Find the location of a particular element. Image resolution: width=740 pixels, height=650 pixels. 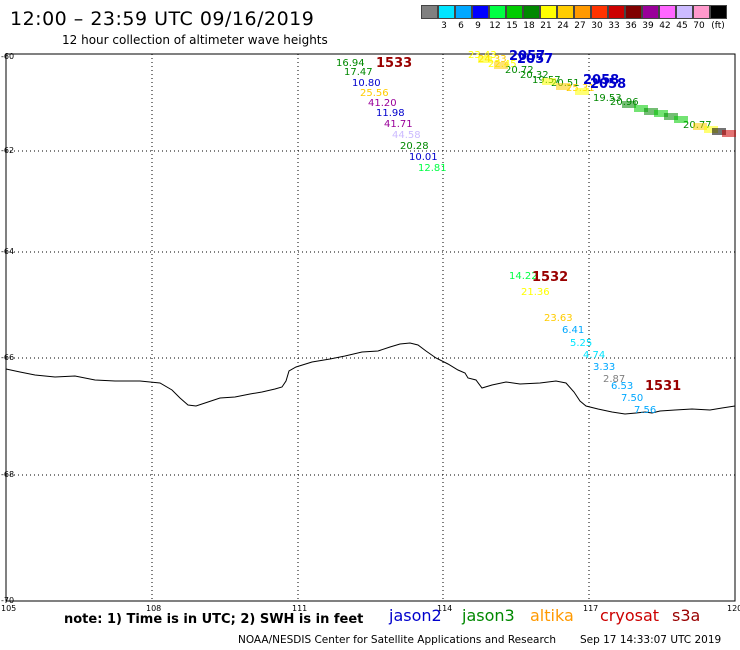

colorbar-tick-label: 36 is located at coordinates (631, 26).